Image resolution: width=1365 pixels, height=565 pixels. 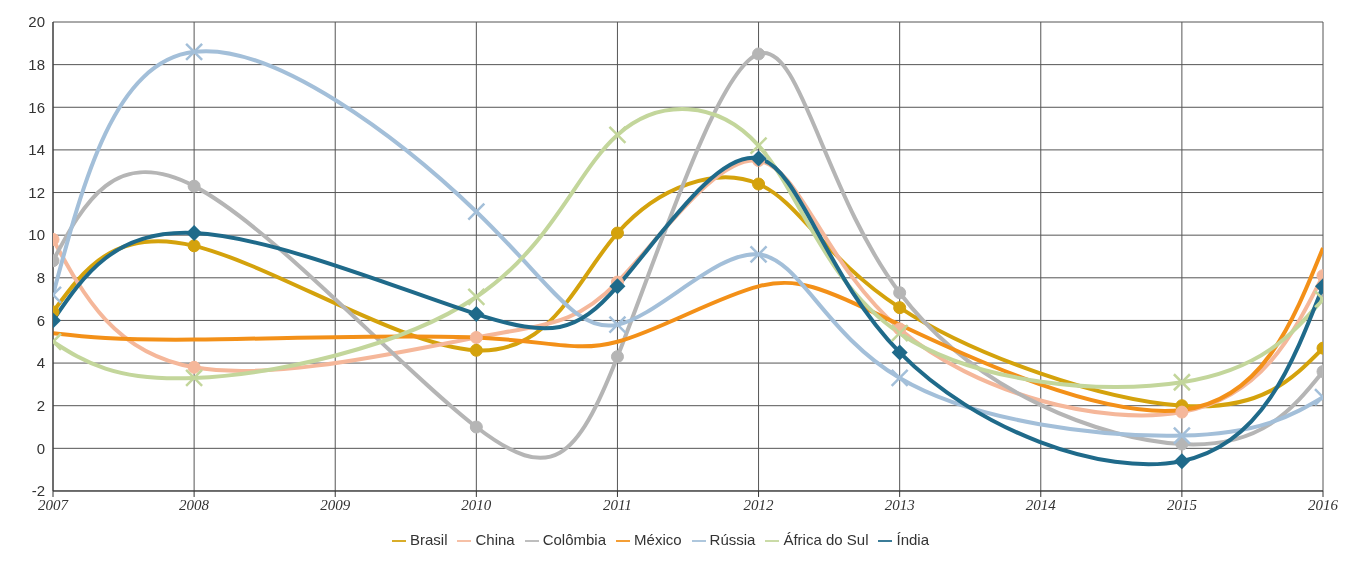 I want to click on y-tick-label: 12, so click(x=36, y=192).